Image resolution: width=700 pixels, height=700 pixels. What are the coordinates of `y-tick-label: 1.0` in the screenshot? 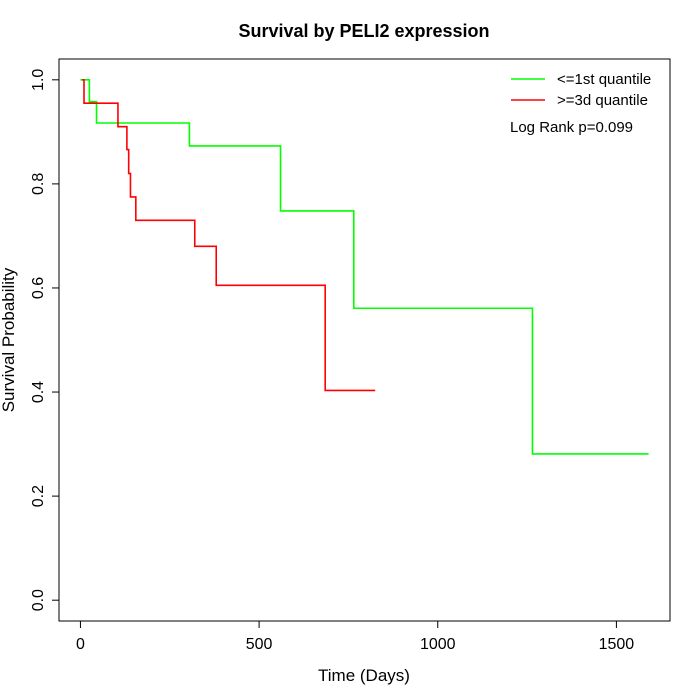 It's located at (38, 80).